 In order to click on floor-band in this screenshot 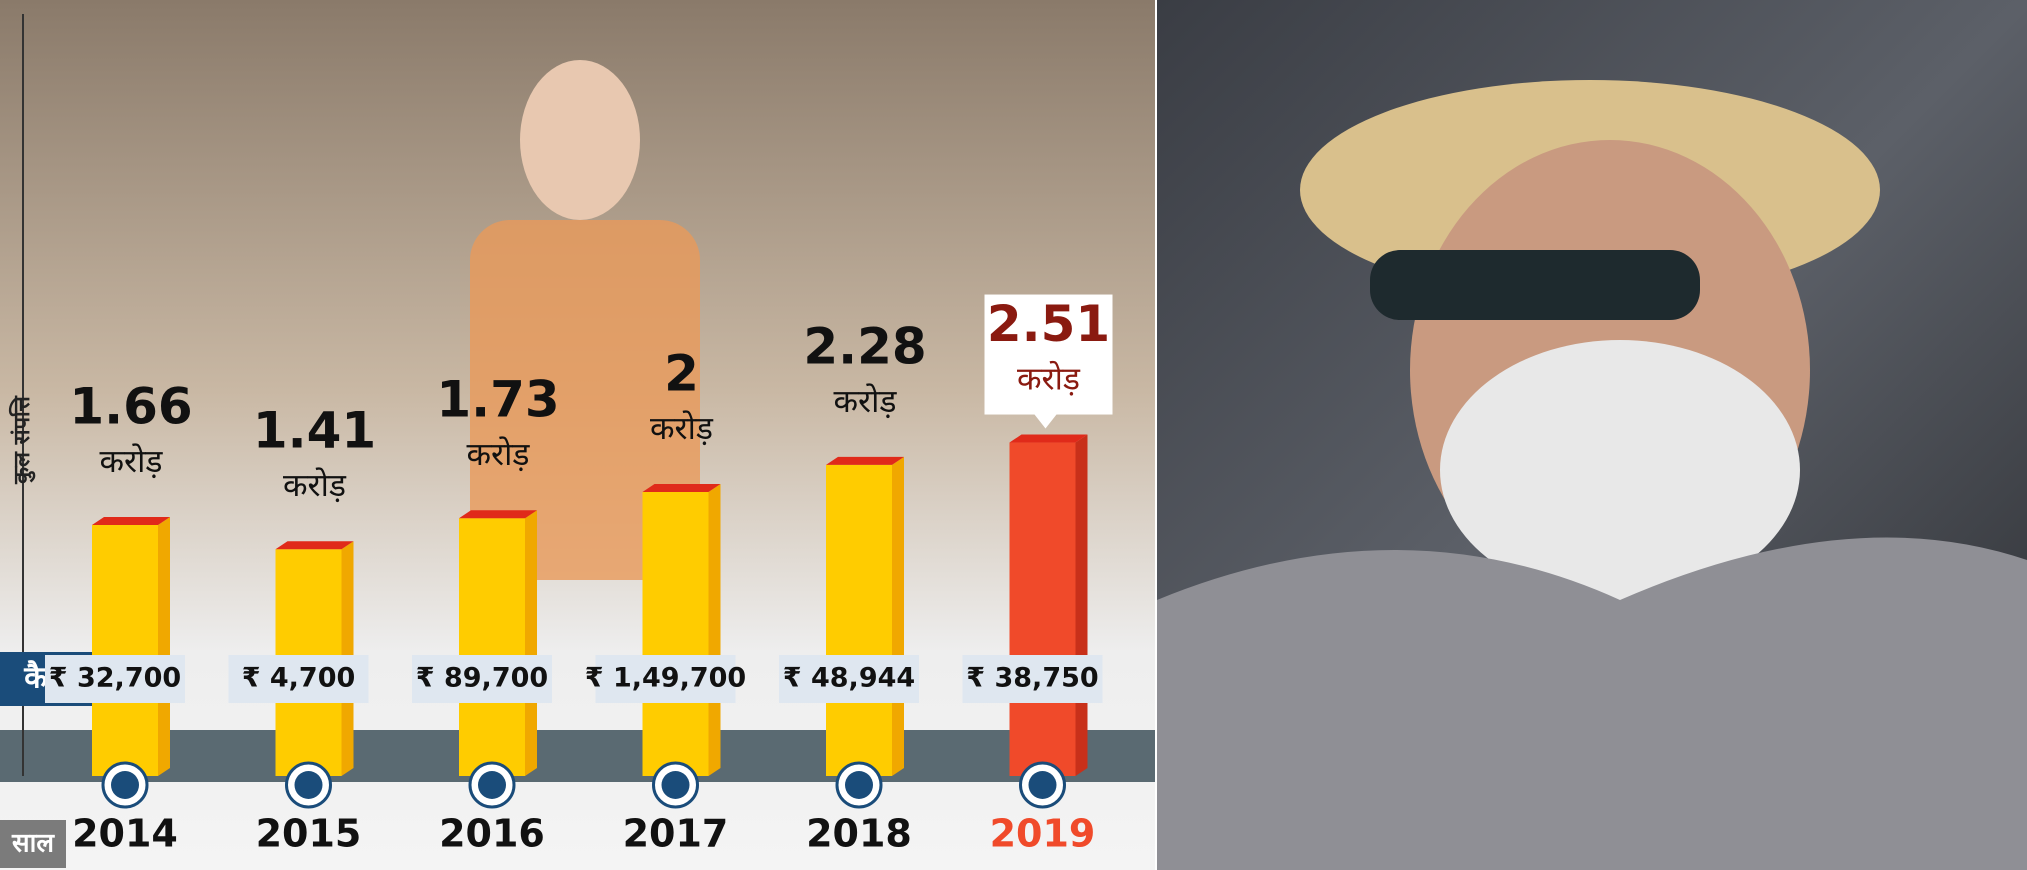, I will do `click(577, 756)`.